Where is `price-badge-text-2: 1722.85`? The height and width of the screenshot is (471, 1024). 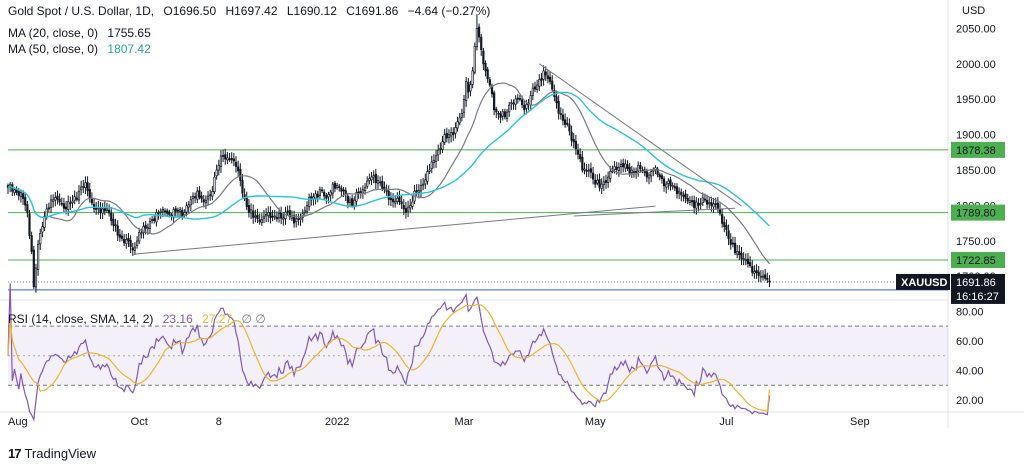 price-badge-text-2: 1722.85 is located at coordinates (976, 261).